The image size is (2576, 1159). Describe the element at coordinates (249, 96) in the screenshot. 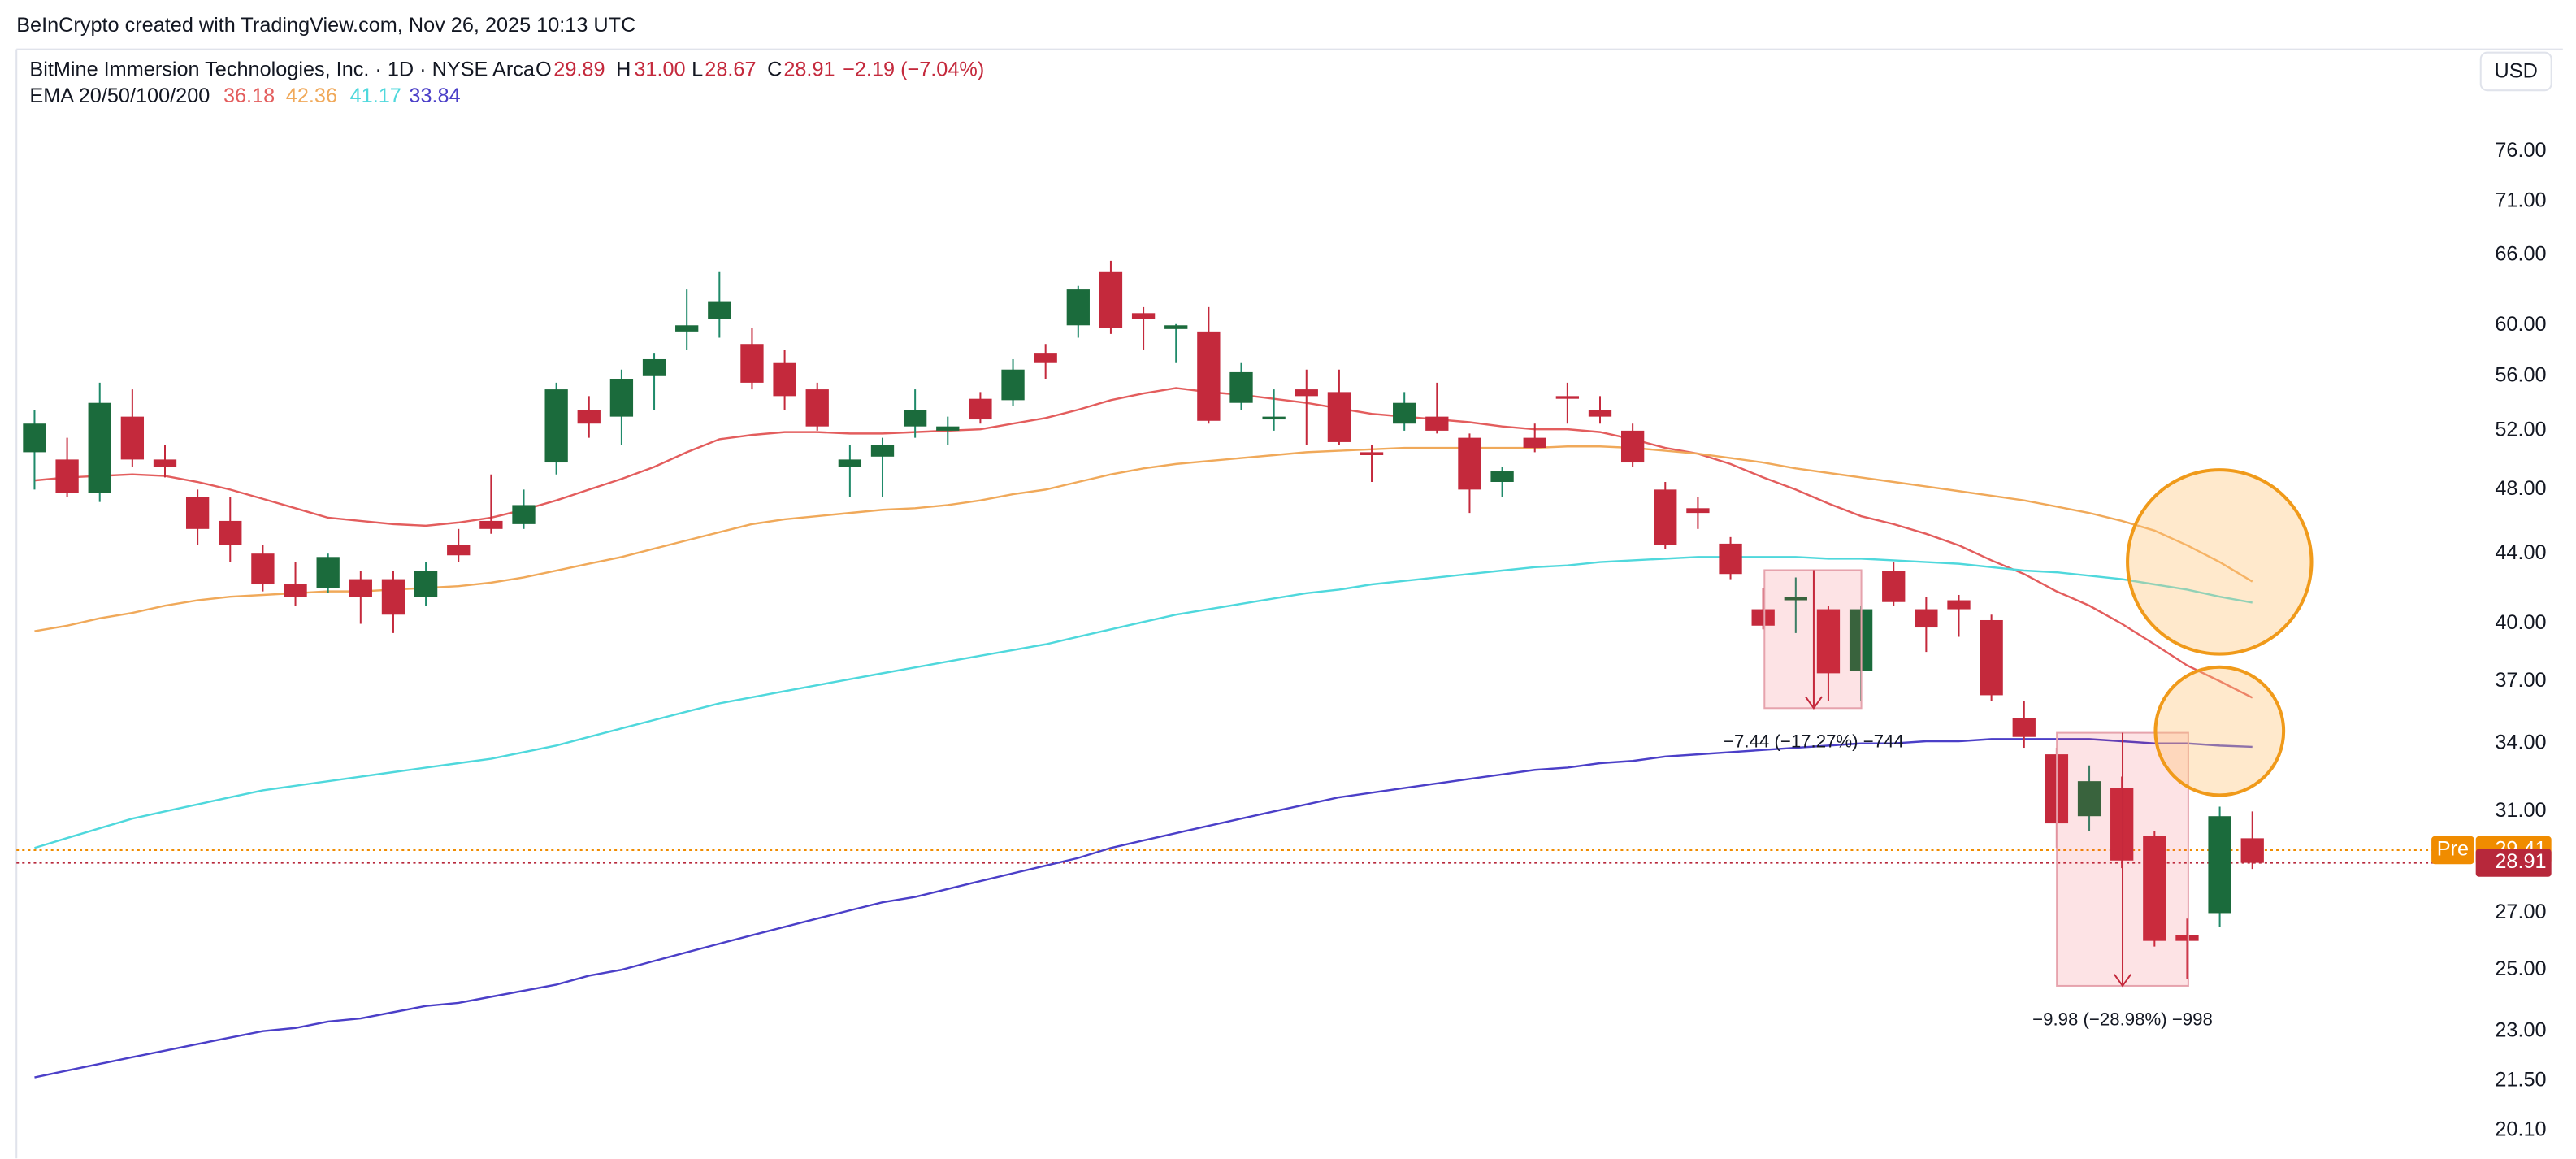

I see `indicator-value: 36.18` at that location.